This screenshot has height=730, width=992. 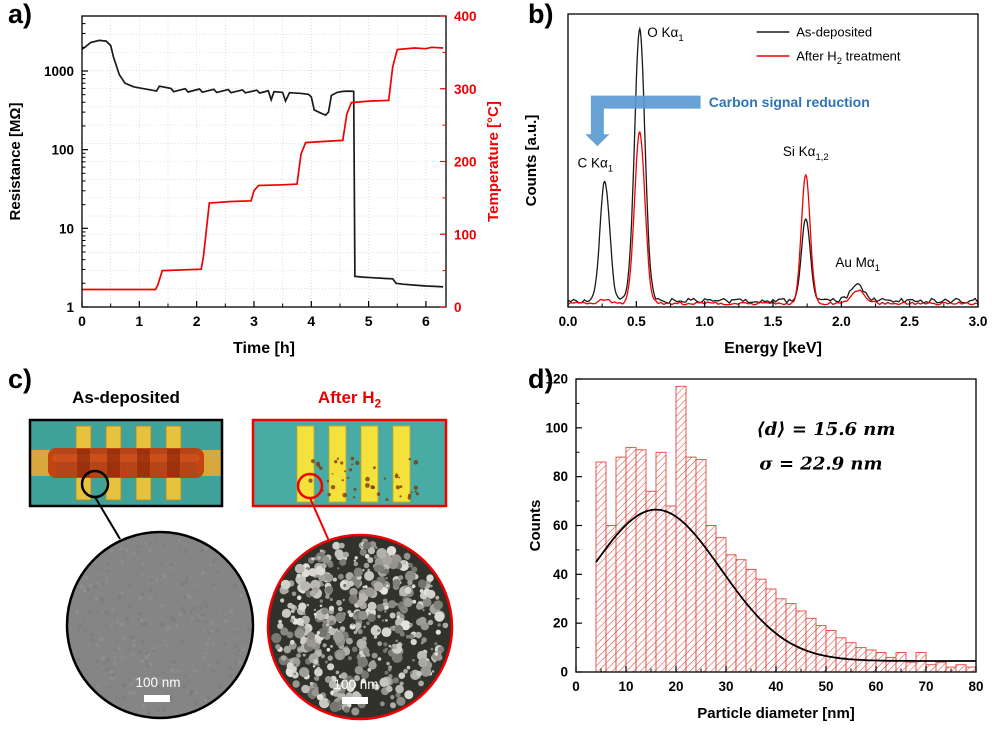 I want to click on x-axis-label: Particle diameter [nm], so click(x=776, y=713).